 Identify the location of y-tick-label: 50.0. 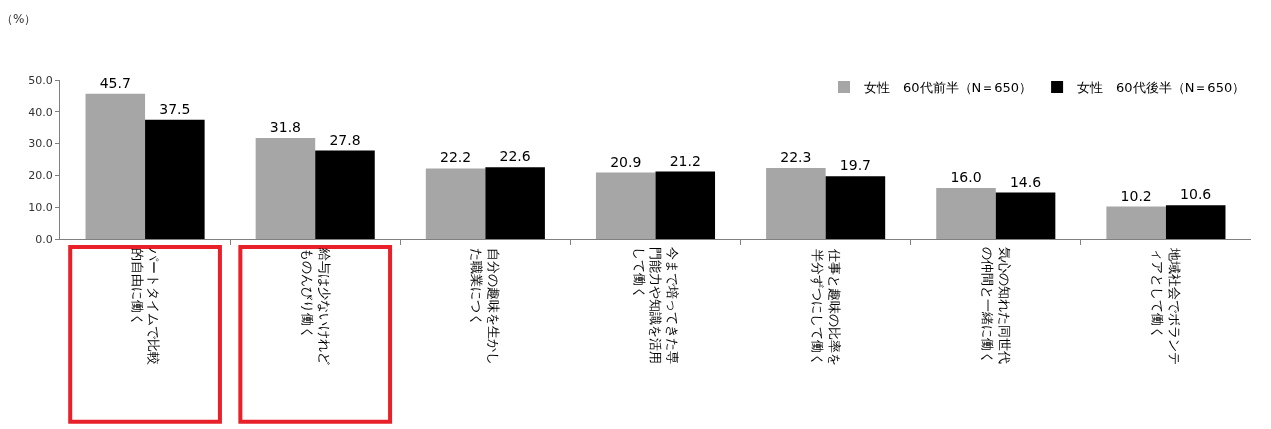
(40, 80).